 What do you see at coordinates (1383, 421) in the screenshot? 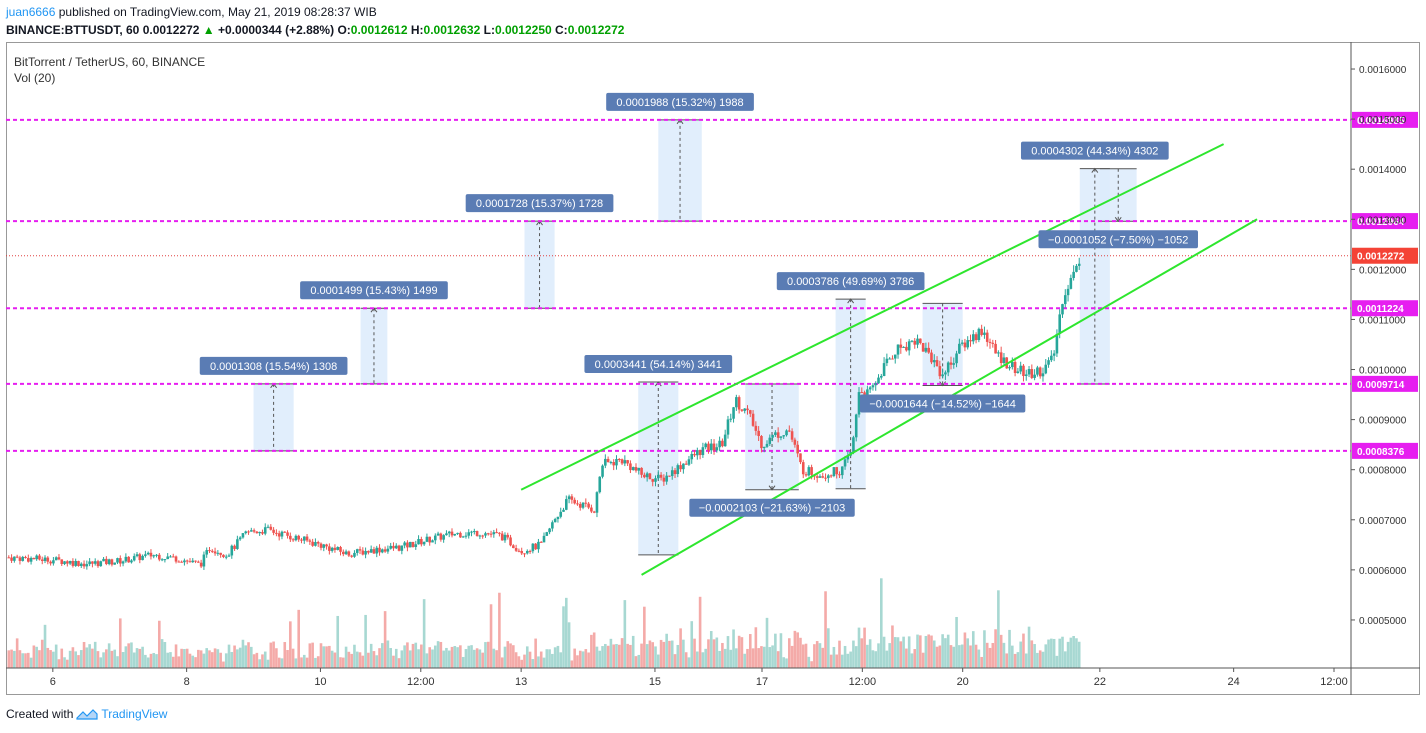
I see `price-tick-label: 0.0009000` at bounding box center [1383, 421].